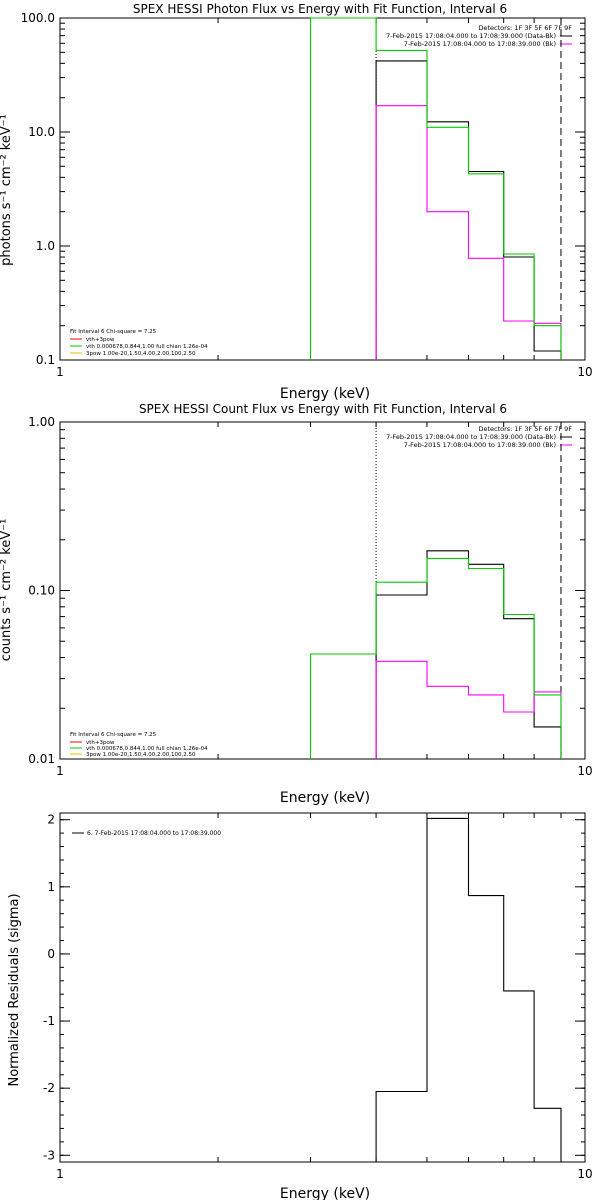  I want to click on count-series-2-line, so click(435, 658).